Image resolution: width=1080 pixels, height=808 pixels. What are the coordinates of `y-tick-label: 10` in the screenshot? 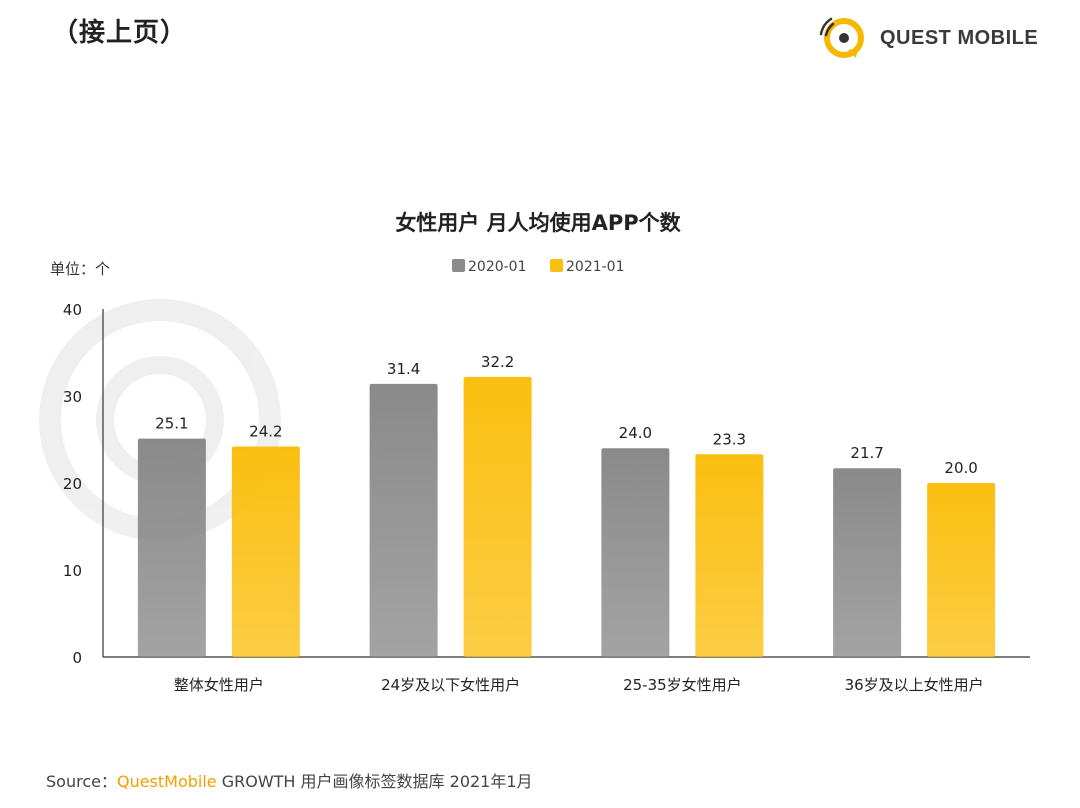 It's located at (72, 571).